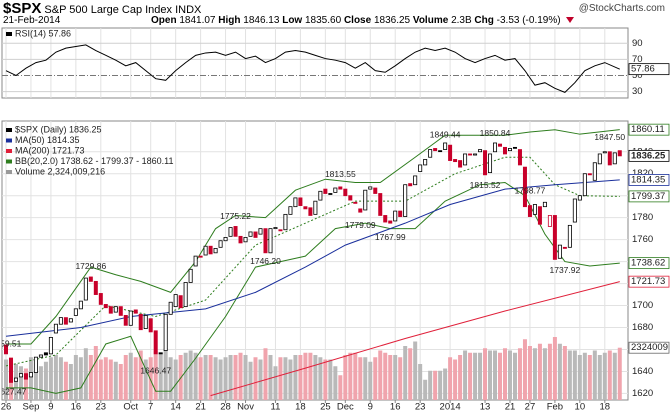 This screenshot has width=670, height=413. What do you see at coordinates (420, 407) in the screenshot?
I see `x-tick-label: 23` at bounding box center [420, 407].